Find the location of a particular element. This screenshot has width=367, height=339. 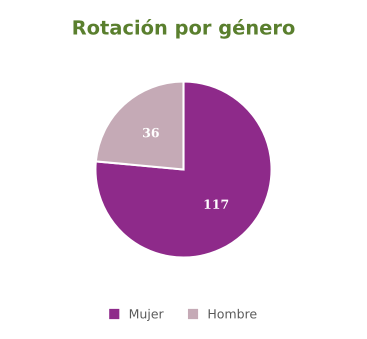

data-label: 117 is located at coordinates (216, 204).